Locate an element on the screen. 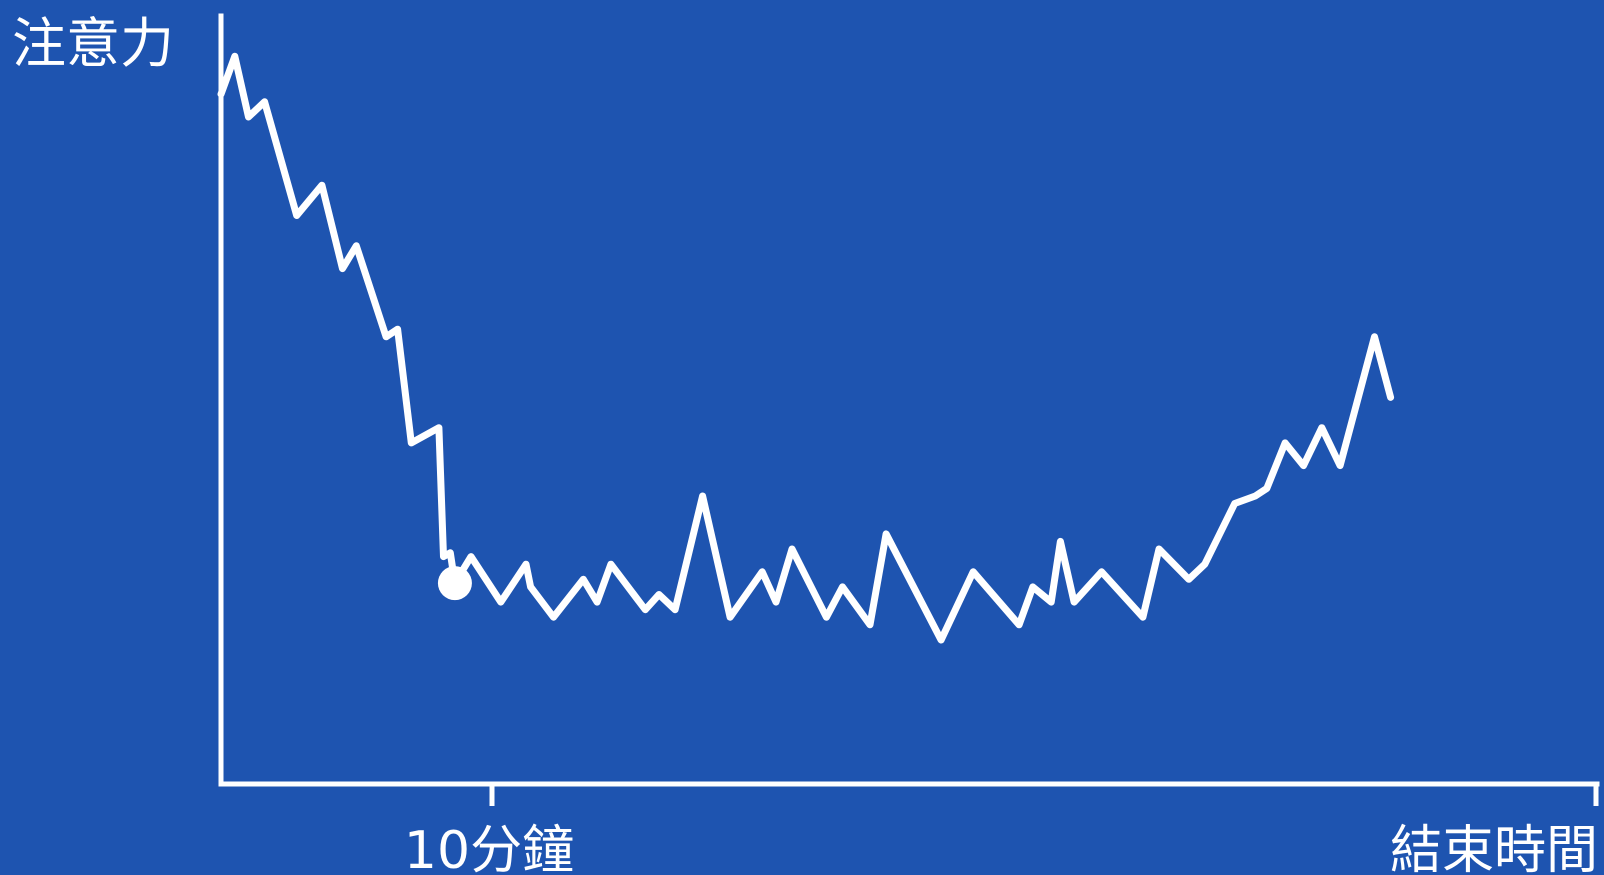 The image size is (1604, 875). ten-minute-marker-dot is located at coordinates (454, 583).